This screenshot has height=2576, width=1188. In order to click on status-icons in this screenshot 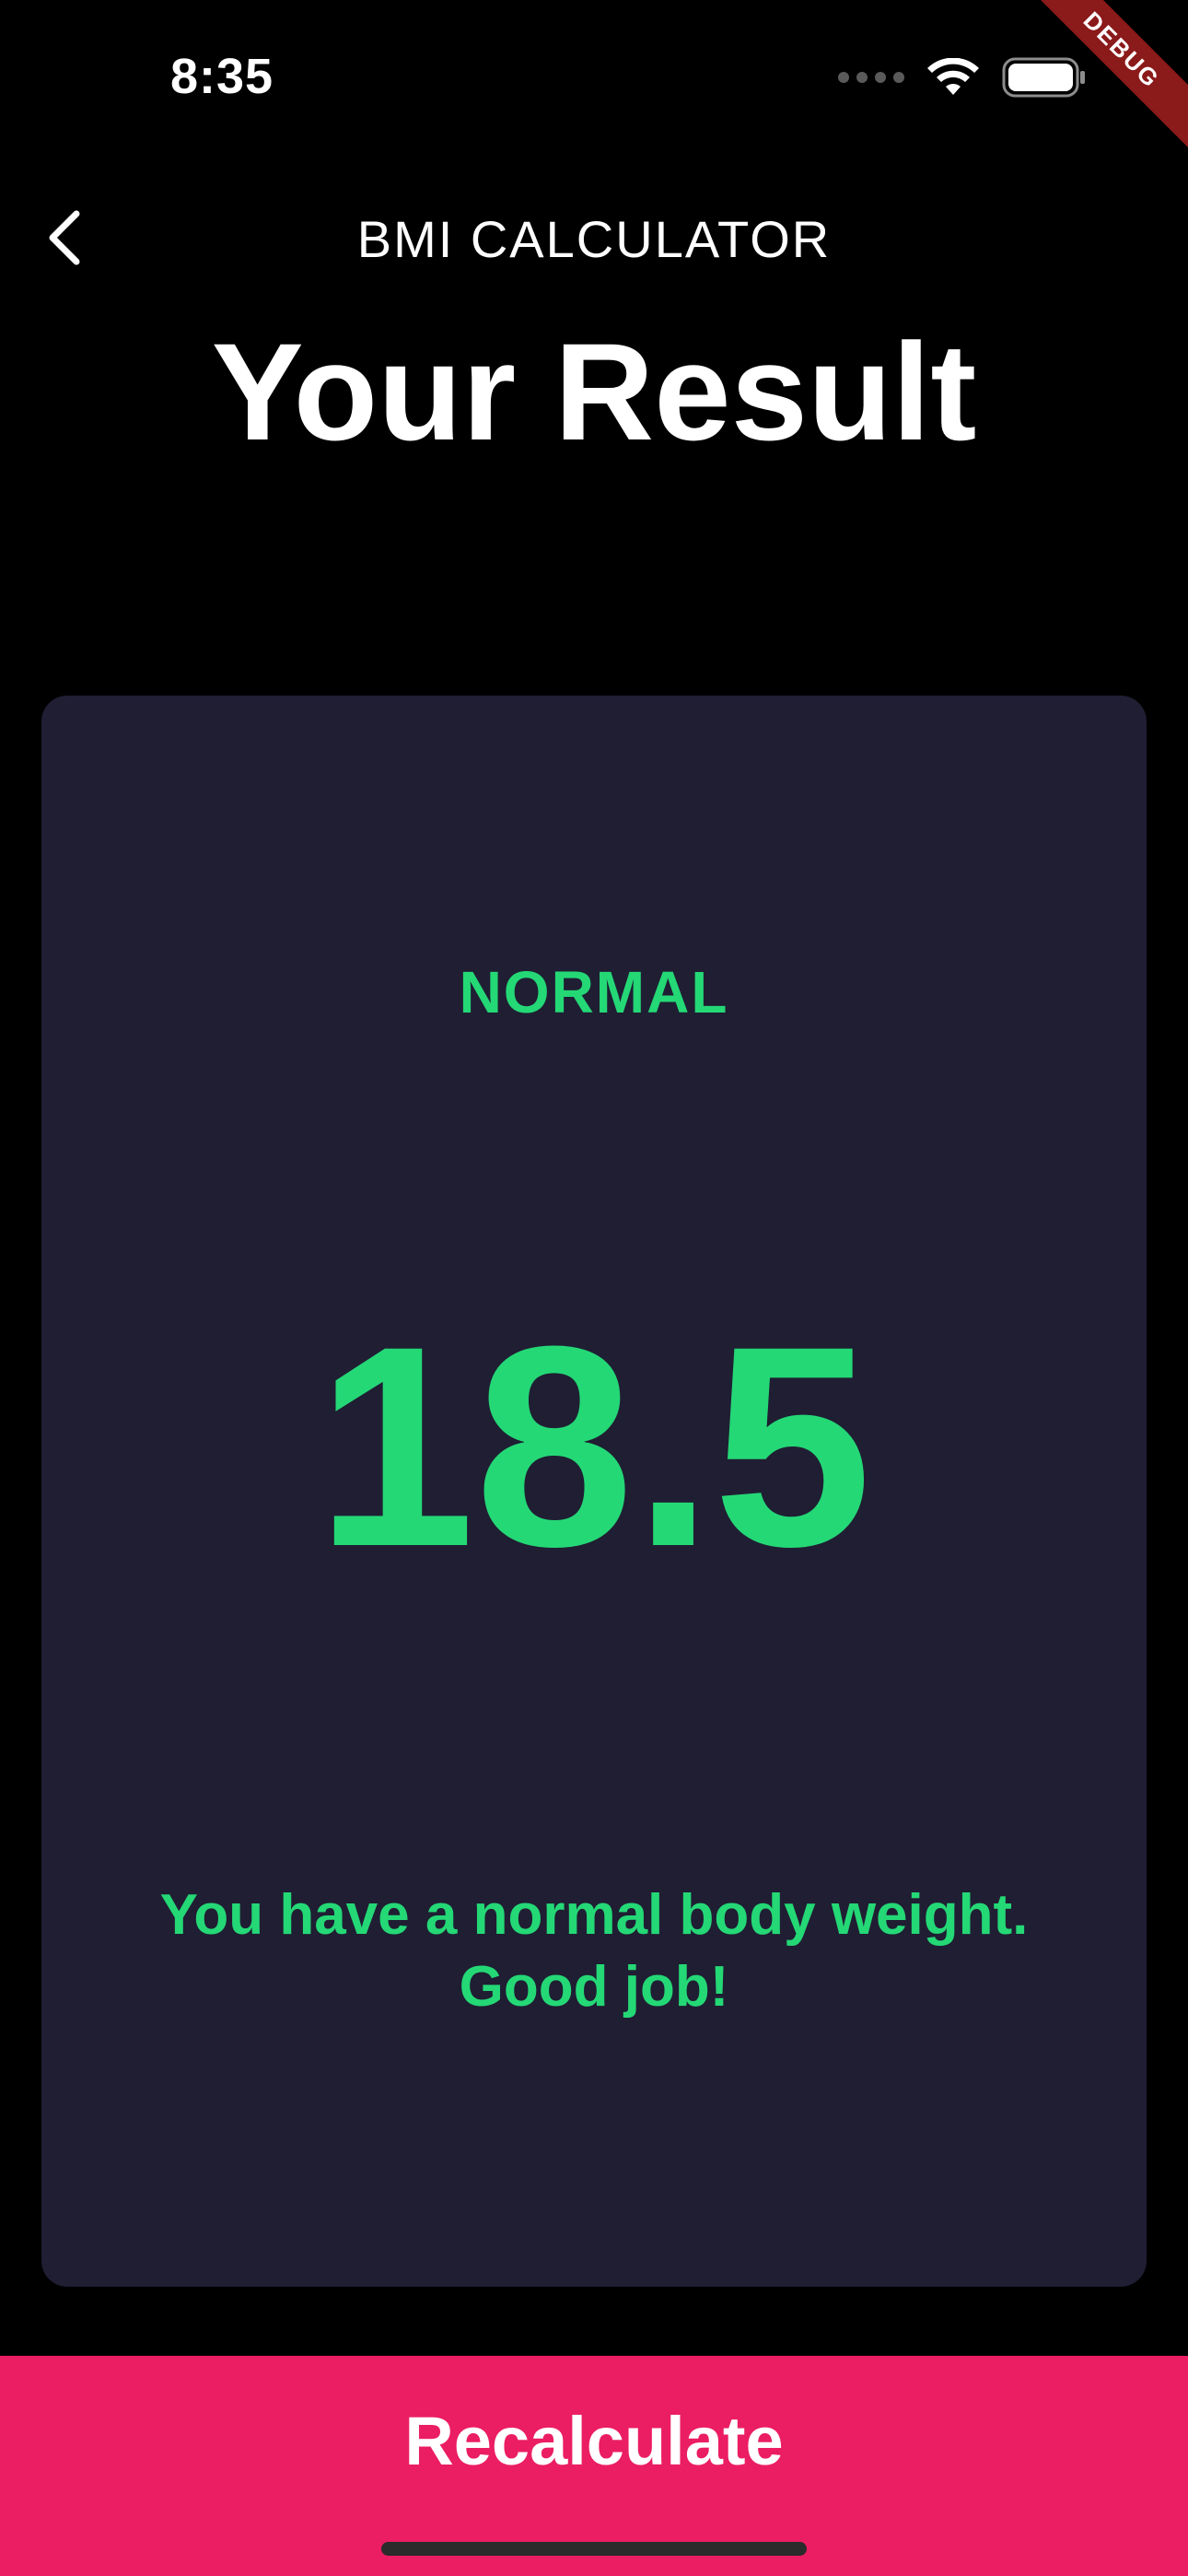, I will do `click(962, 77)`.